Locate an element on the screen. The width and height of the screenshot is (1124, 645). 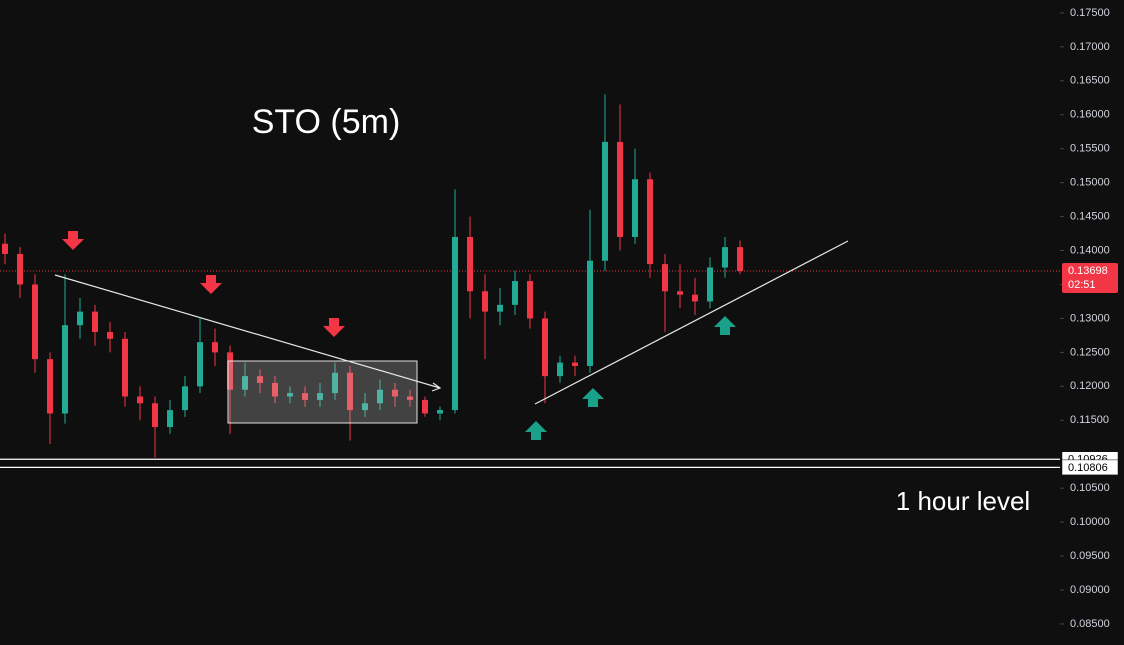
range-box is located at coordinates (322, 392).